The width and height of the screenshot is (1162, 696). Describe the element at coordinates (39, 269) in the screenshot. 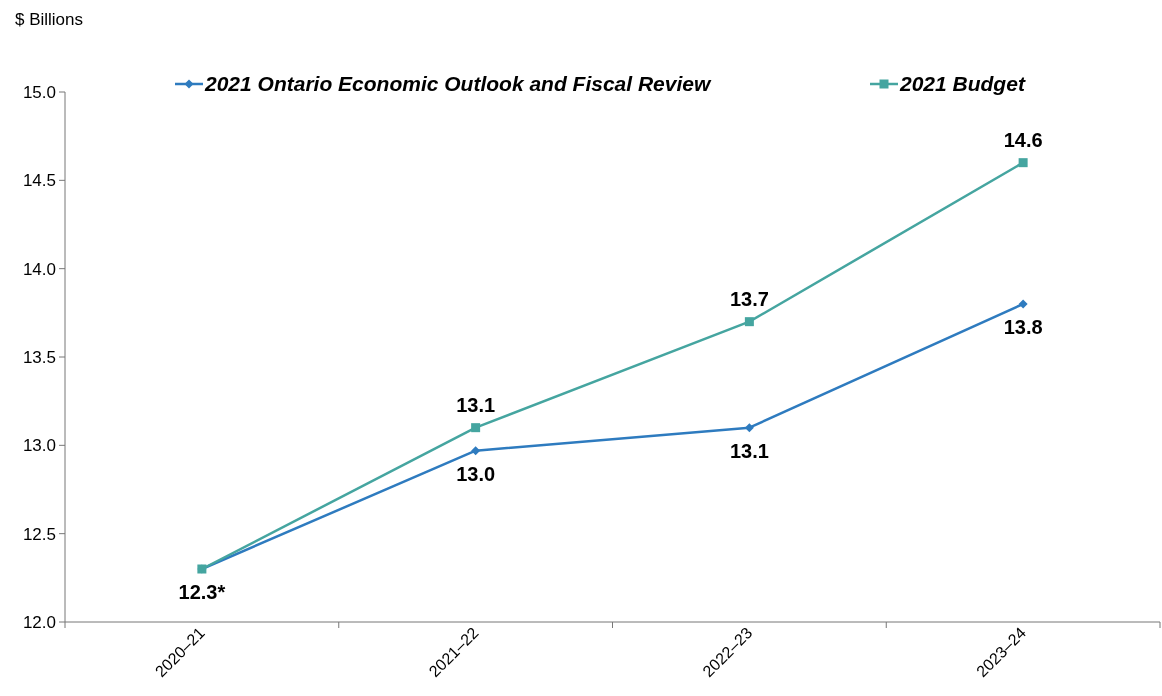

I see `y-tick-label: 14.0` at that location.